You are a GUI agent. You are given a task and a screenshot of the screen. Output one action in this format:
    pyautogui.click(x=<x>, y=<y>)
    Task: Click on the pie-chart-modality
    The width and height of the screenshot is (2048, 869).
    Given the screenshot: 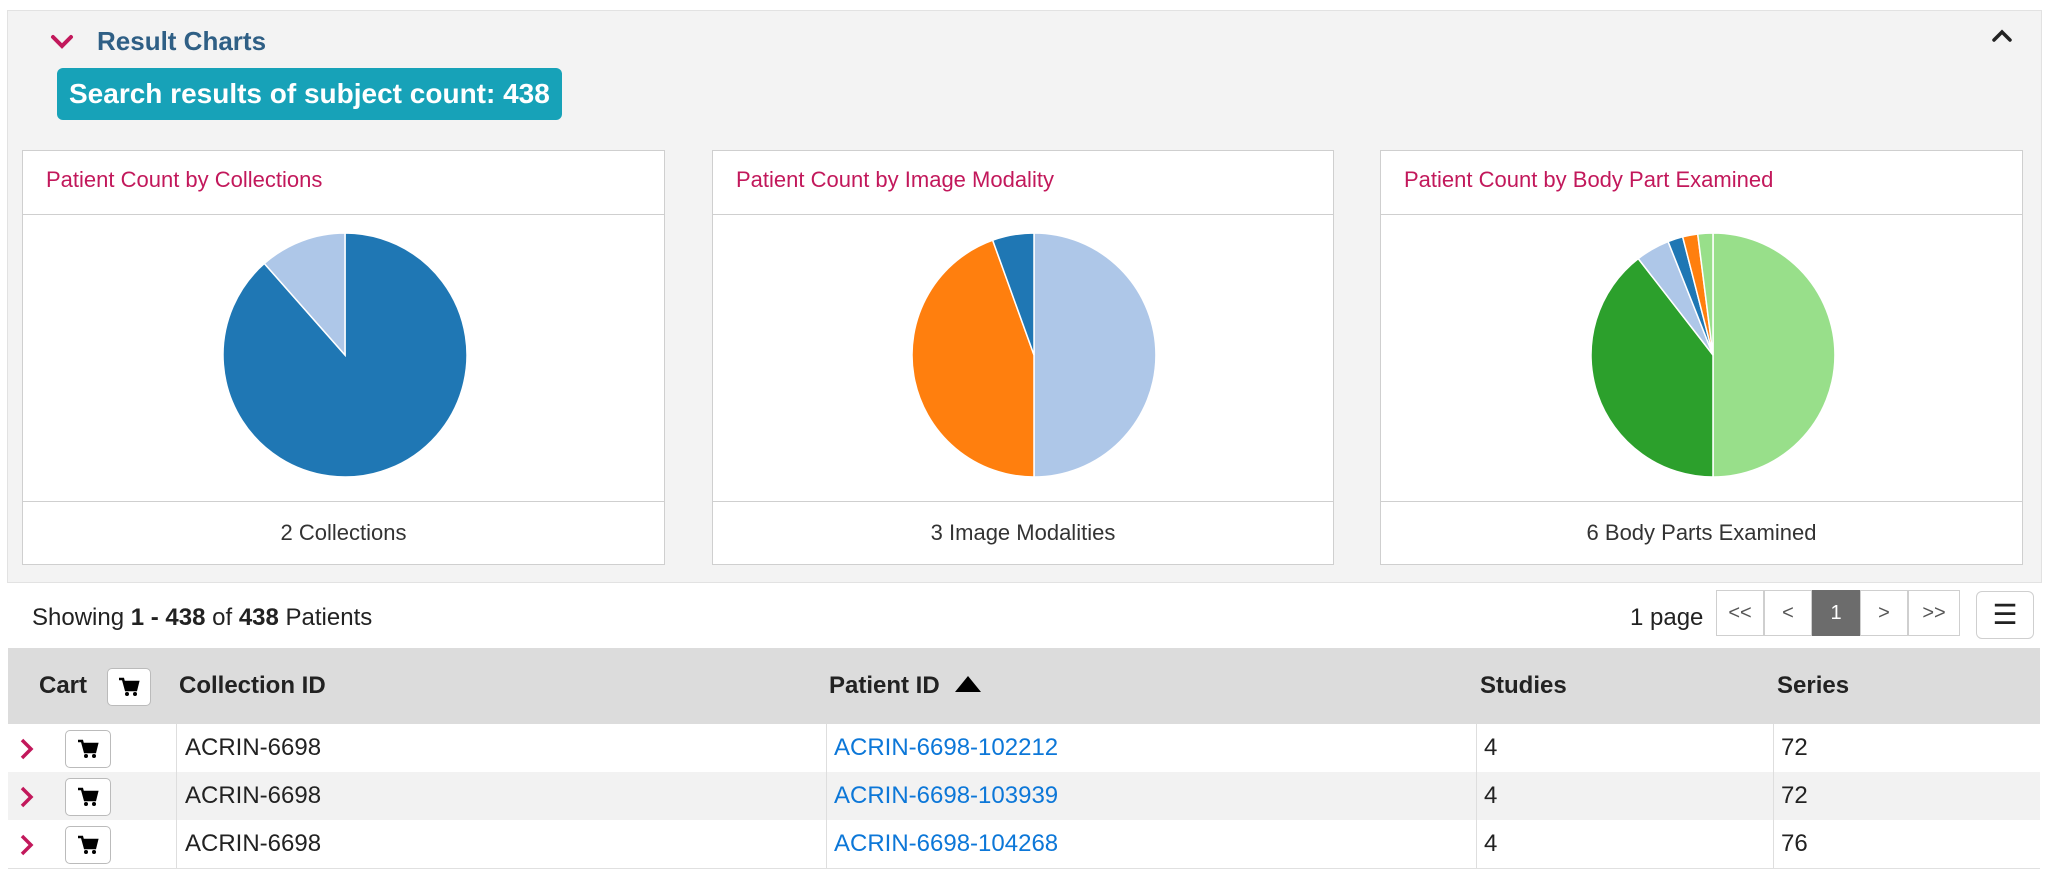 What is the action you would take?
    pyautogui.click(x=1034, y=355)
    